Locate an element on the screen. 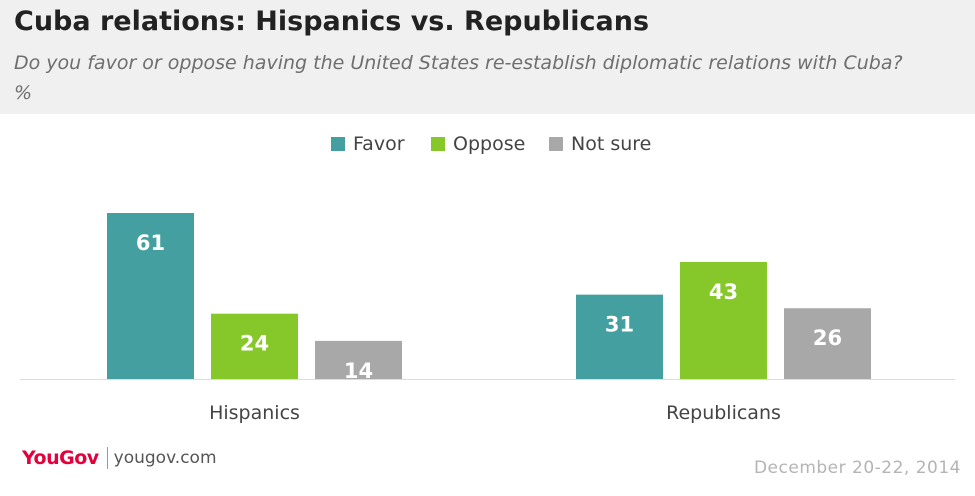 This screenshot has height=496, width=975. bar-republicans-not-sure is located at coordinates (827, 343).